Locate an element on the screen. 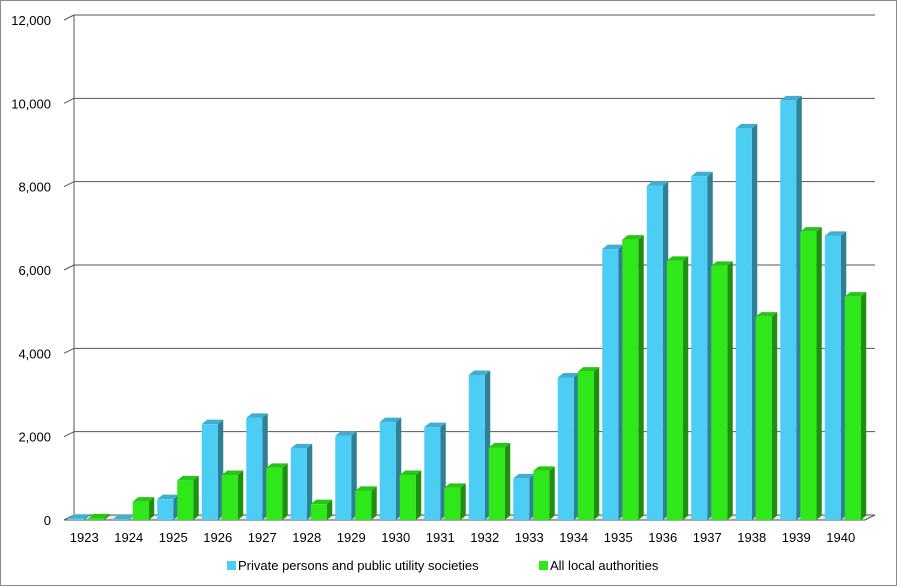 The image size is (897, 586). bar-local-authorities-1923 is located at coordinates (99, 516).